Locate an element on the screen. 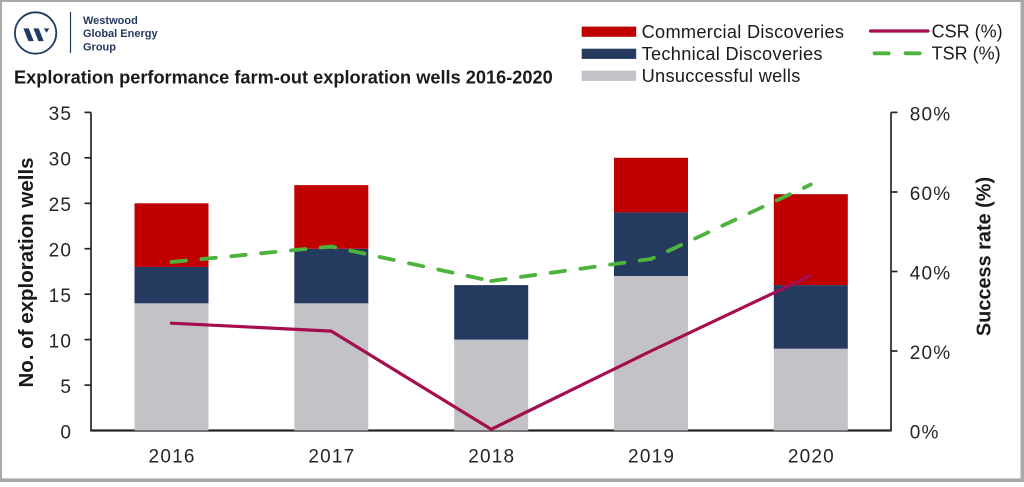 Image resolution: width=1024 pixels, height=487 pixels. svg-text: 25 is located at coordinates (61, 205).